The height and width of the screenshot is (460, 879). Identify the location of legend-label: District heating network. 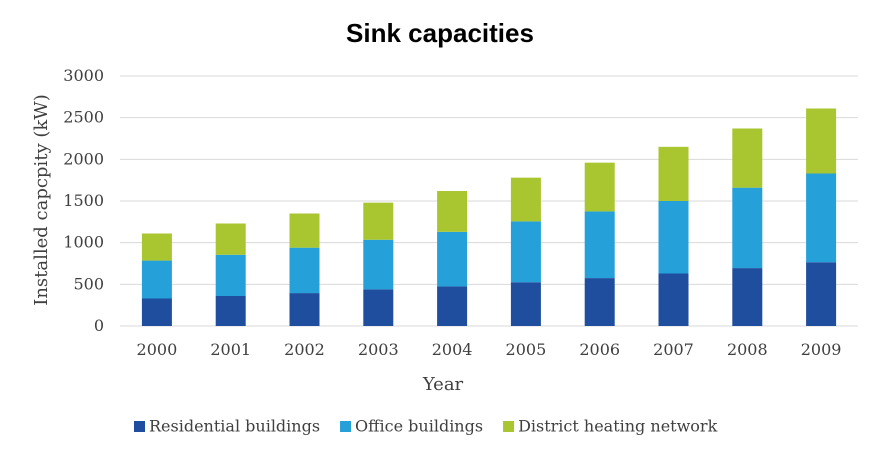
(618, 426).